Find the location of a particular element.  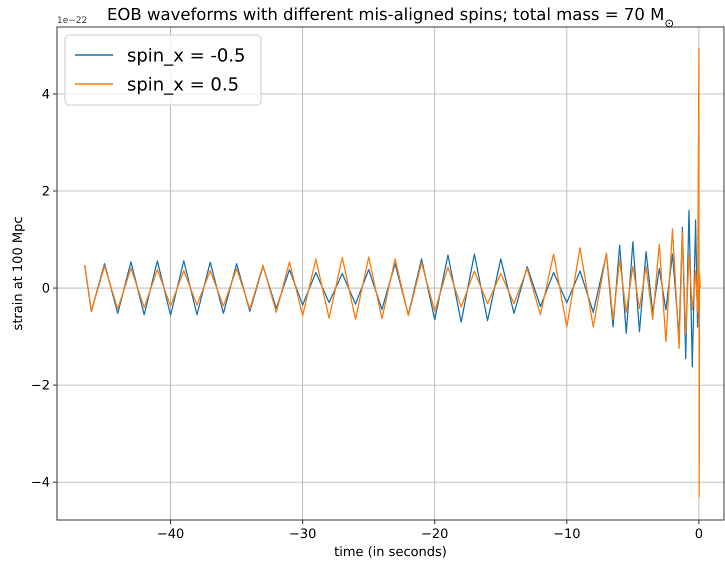

text: 1e−22 is located at coordinates (72, 21).